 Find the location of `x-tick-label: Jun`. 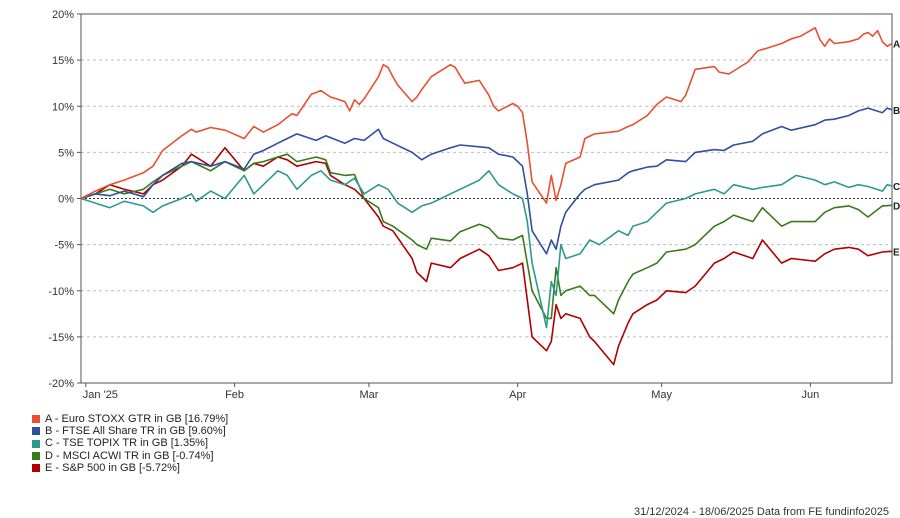

x-tick-label: Jun is located at coordinates (811, 395).